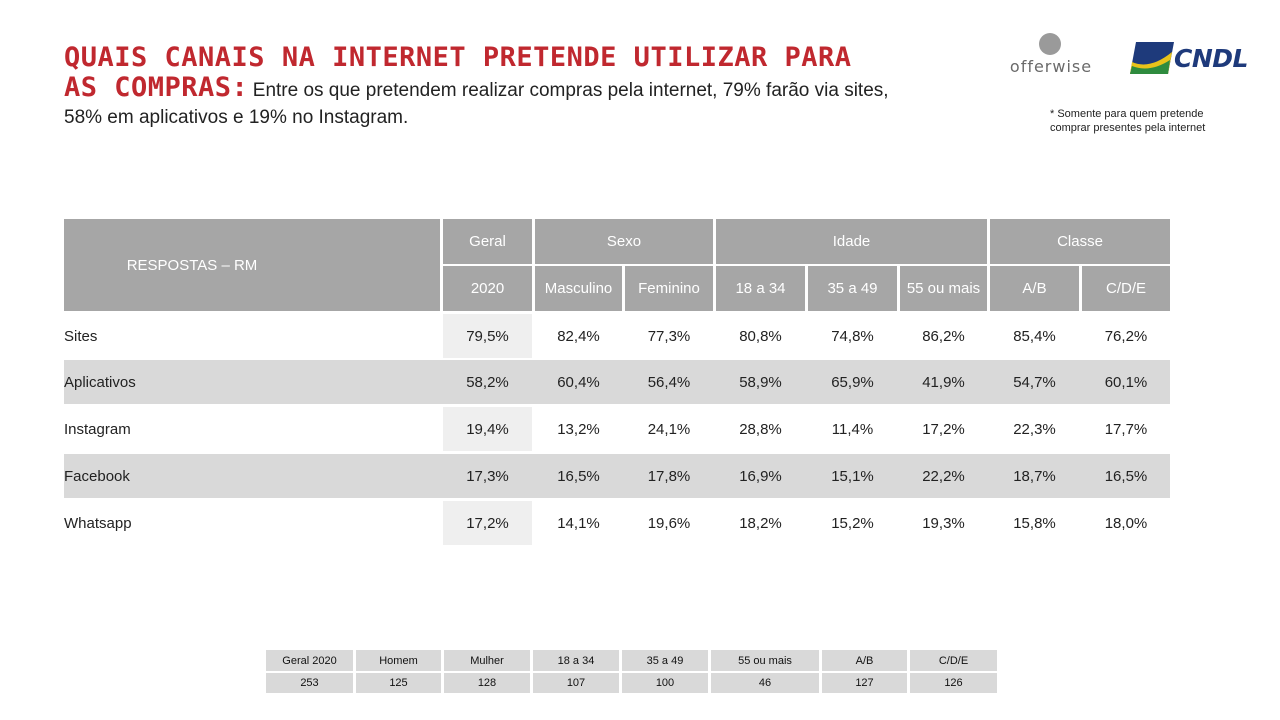 The width and height of the screenshot is (1280, 720). What do you see at coordinates (852, 429) in the screenshot?
I see `table-cell: 11,4%` at bounding box center [852, 429].